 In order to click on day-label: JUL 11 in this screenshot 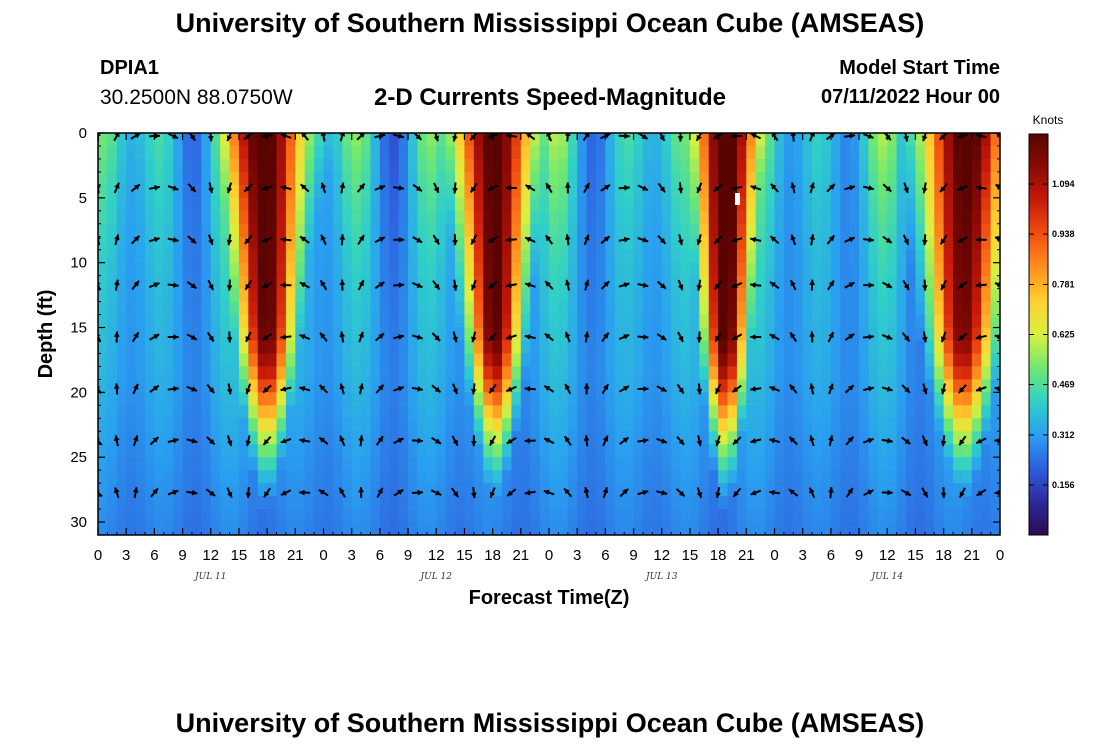, I will do `click(209, 577)`.